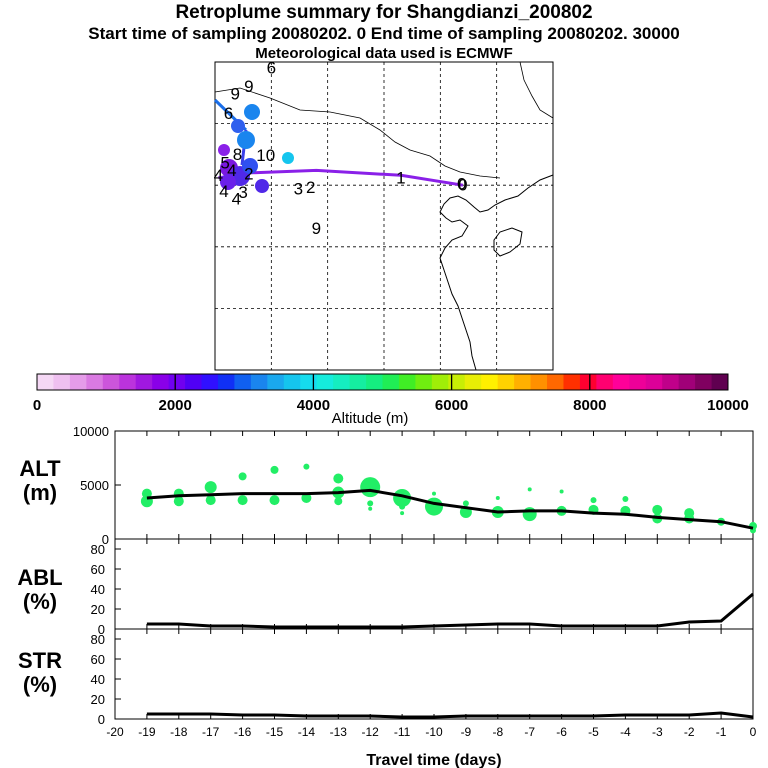  I want to click on plume-day-label: 10, so click(265, 155).